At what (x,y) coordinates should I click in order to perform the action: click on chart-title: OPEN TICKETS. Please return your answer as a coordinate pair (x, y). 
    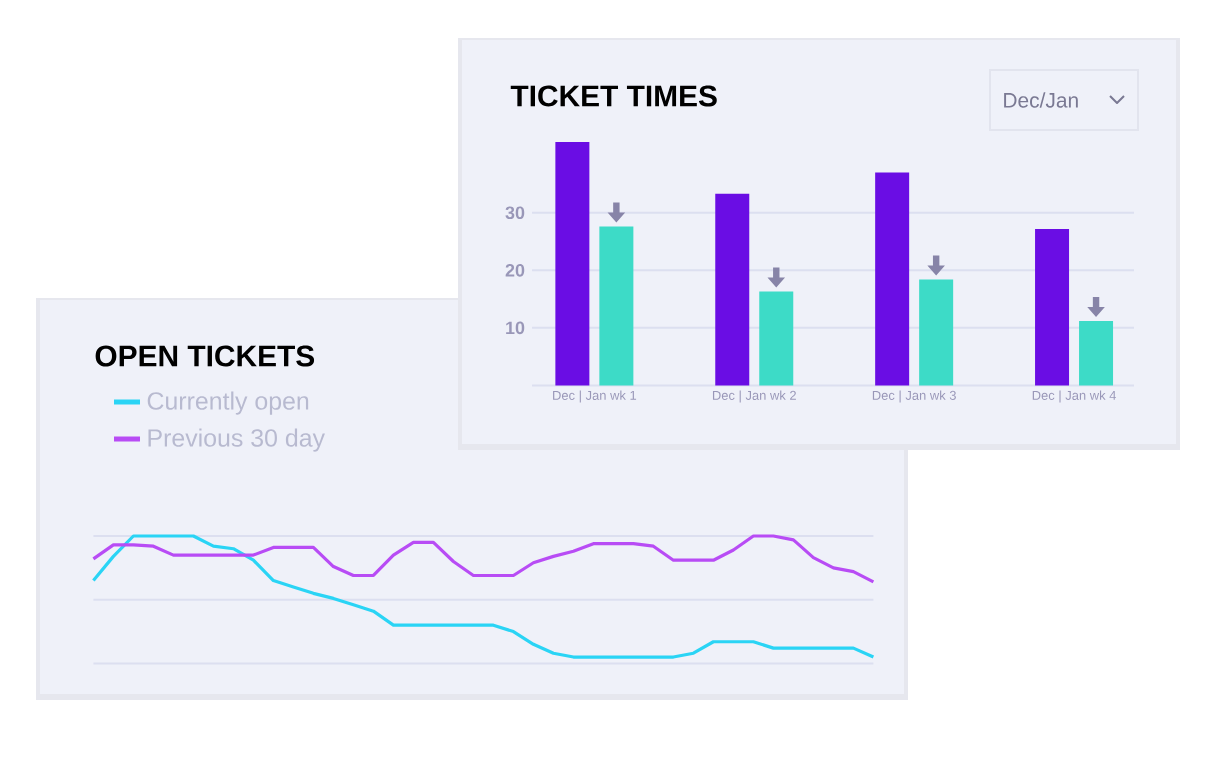
    Looking at the image, I should click on (205, 356).